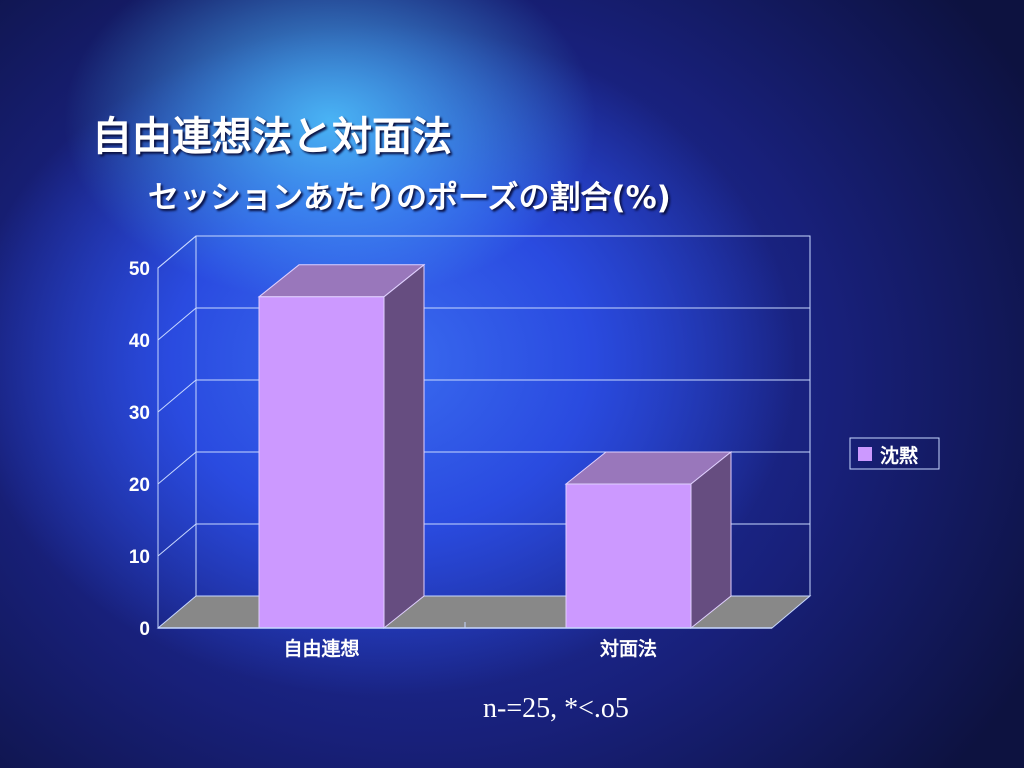  Describe the element at coordinates (272, 137) in the screenshot. I see `slide-title: 自由連想法と対面法` at that location.